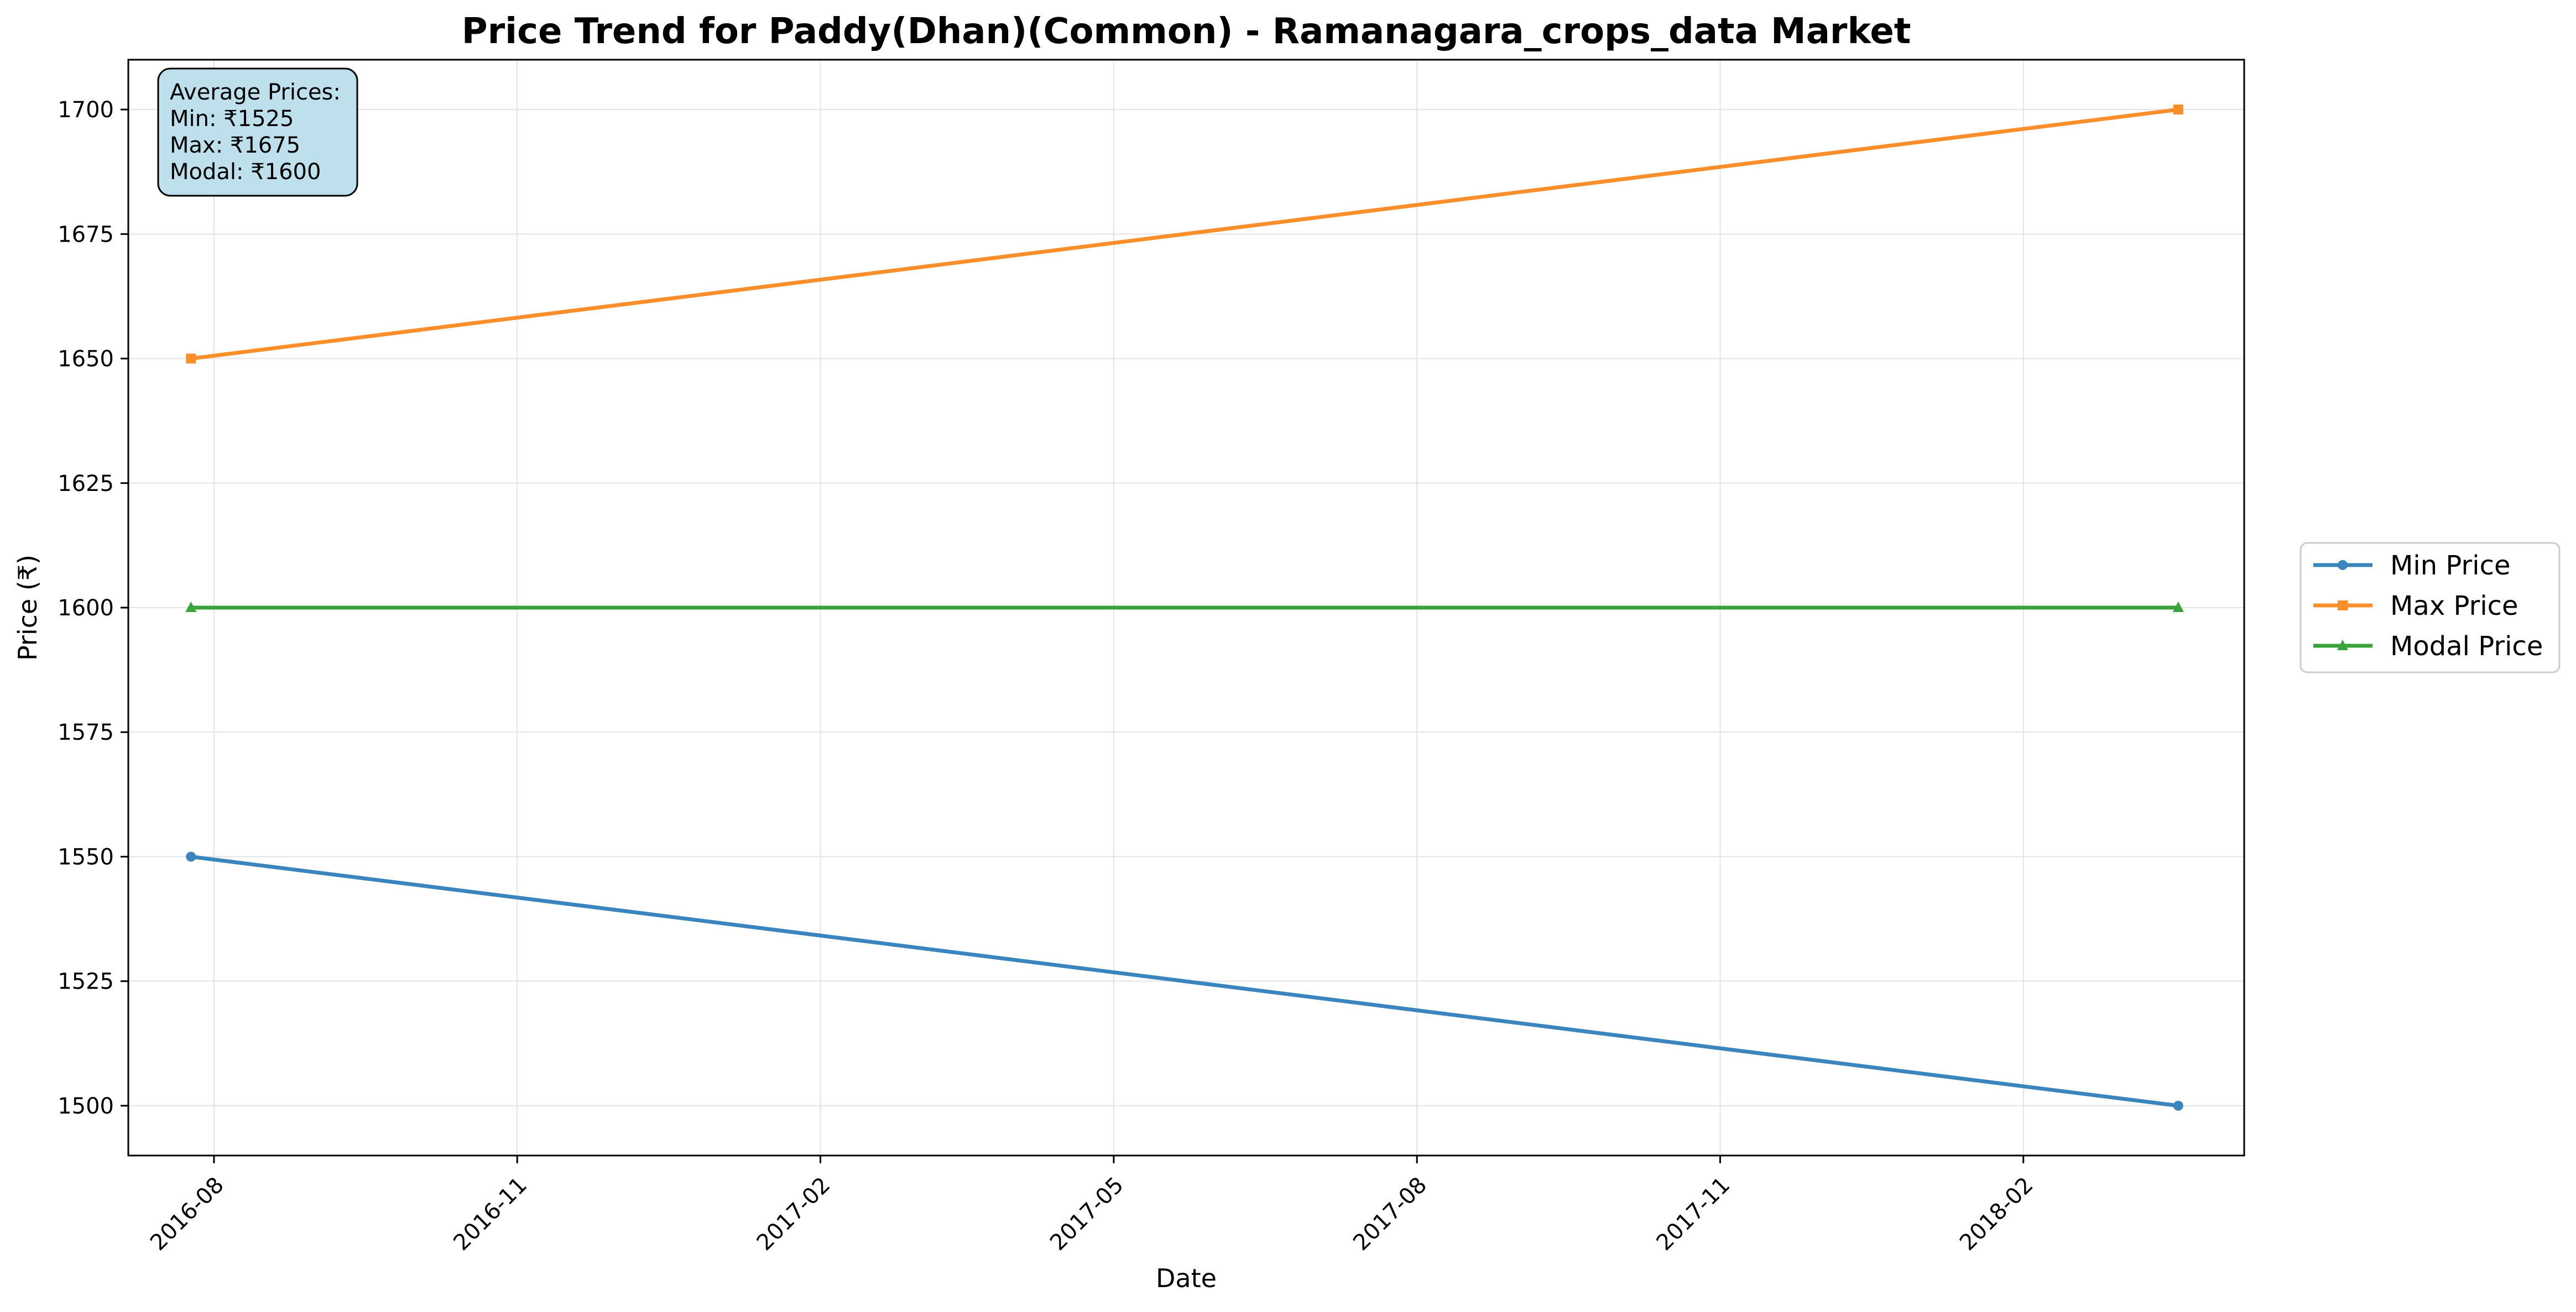 The image size is (2576, 1312). I want to click on y-tick-label: 1675, so click(86, 234).